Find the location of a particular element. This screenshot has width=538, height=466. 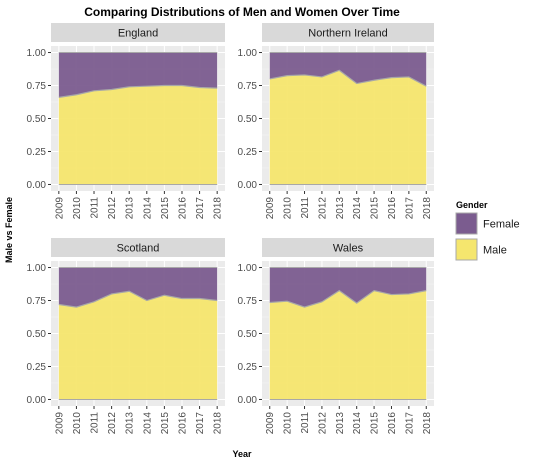

y-axis-title: Male vs Female is located at coordinates (9, 230).